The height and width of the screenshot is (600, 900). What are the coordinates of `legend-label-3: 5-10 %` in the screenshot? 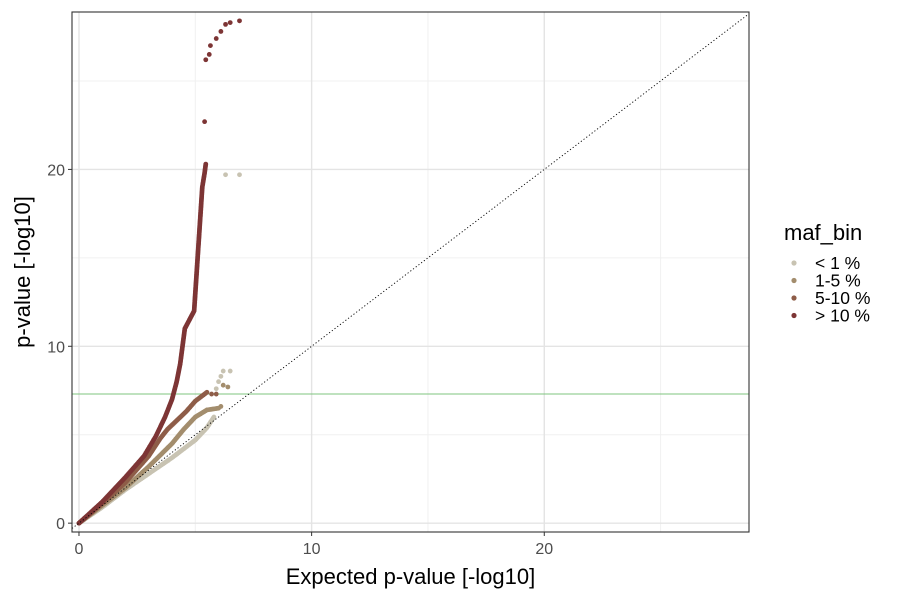 It's located at (842, 298).